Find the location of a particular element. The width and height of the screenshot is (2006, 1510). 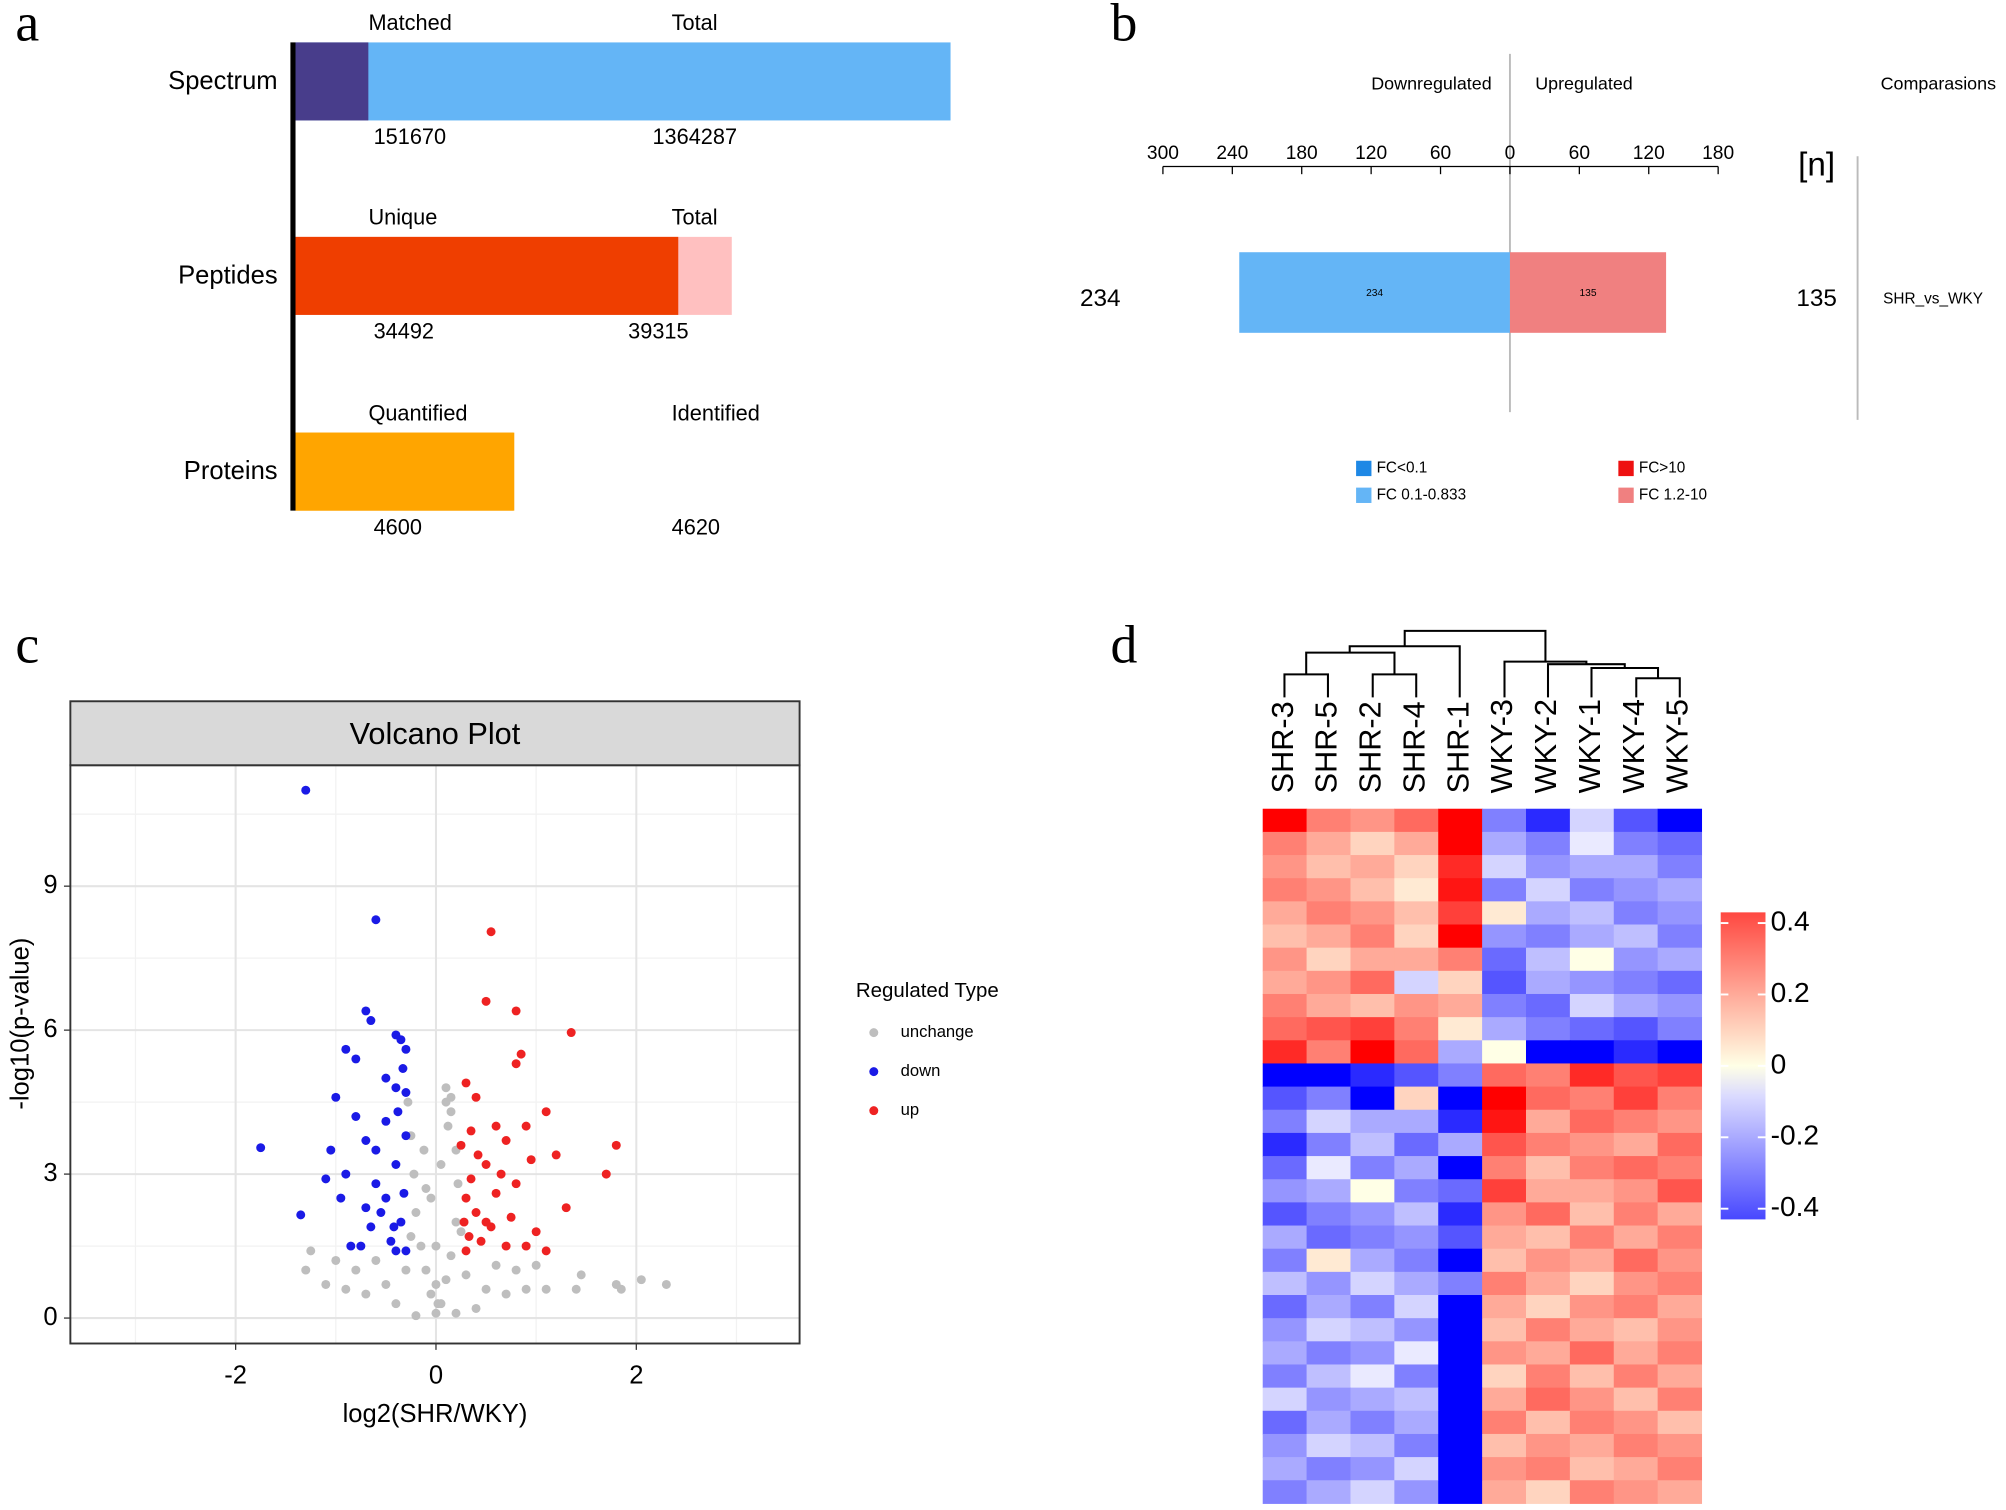

column-label: WKY-5 is located at coordinates (1677, 746).